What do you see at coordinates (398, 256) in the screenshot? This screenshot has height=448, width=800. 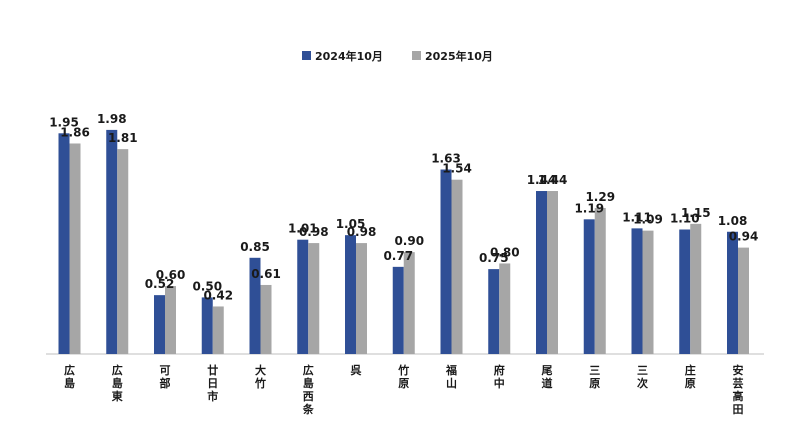 I see `data-label-series1-7: 0.77` at bounding box center [398, 256].